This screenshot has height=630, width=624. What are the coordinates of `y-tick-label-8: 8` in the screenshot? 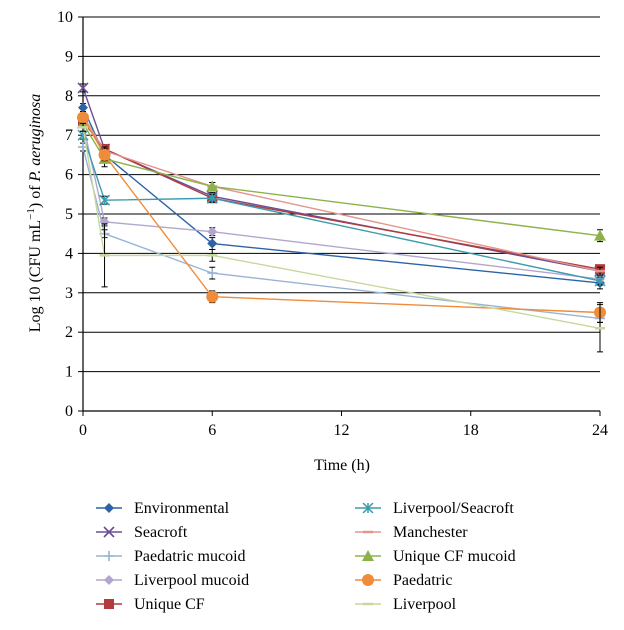 It's located at (69, 96).